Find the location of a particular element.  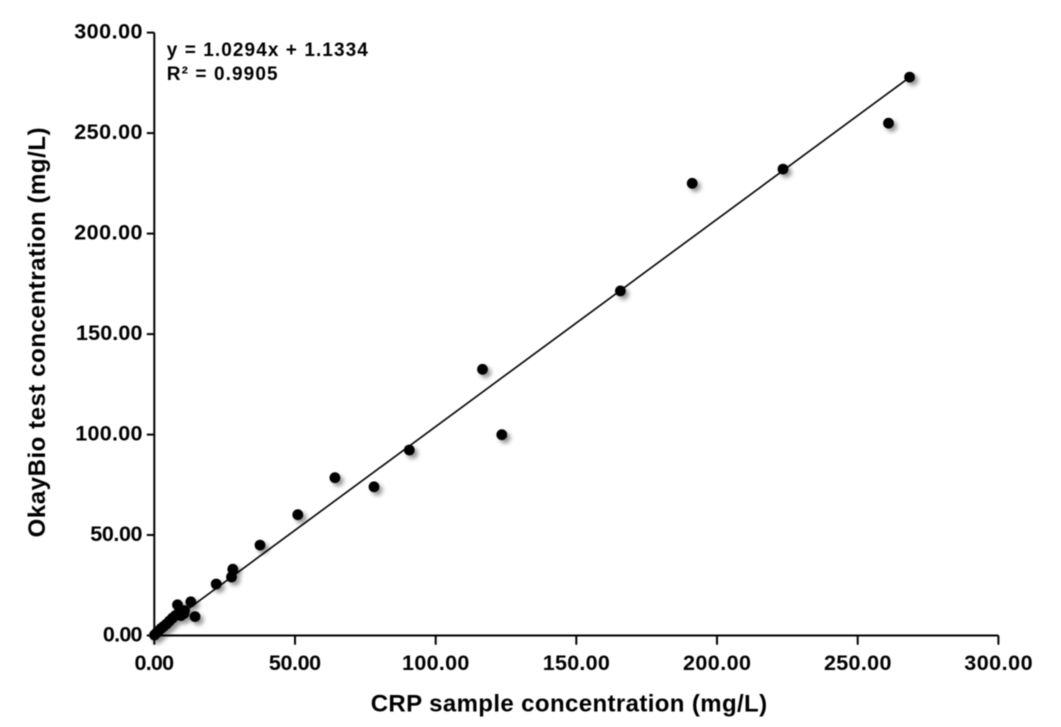

svg-text: y = 1.0294x + 1.1334 is located at coordinates (267, 50).